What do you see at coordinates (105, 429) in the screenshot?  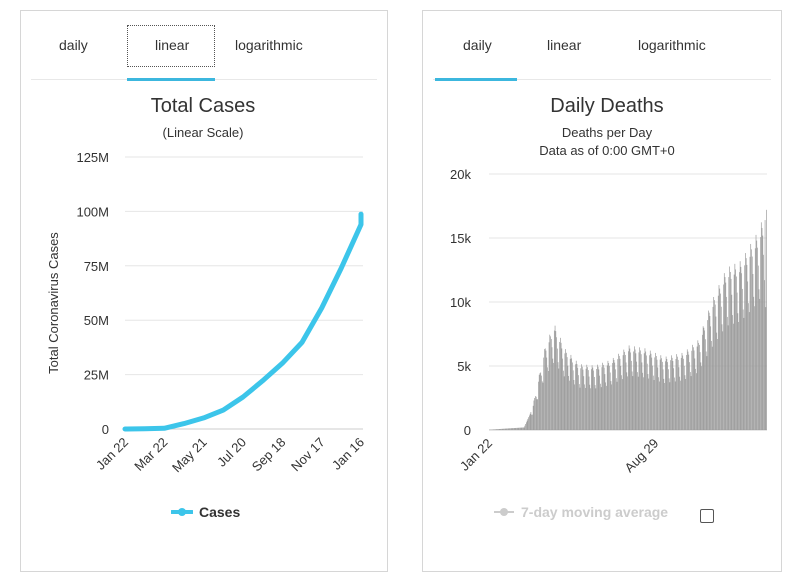 I see `y-tick-label: 0` at bounding box center [105, 429].